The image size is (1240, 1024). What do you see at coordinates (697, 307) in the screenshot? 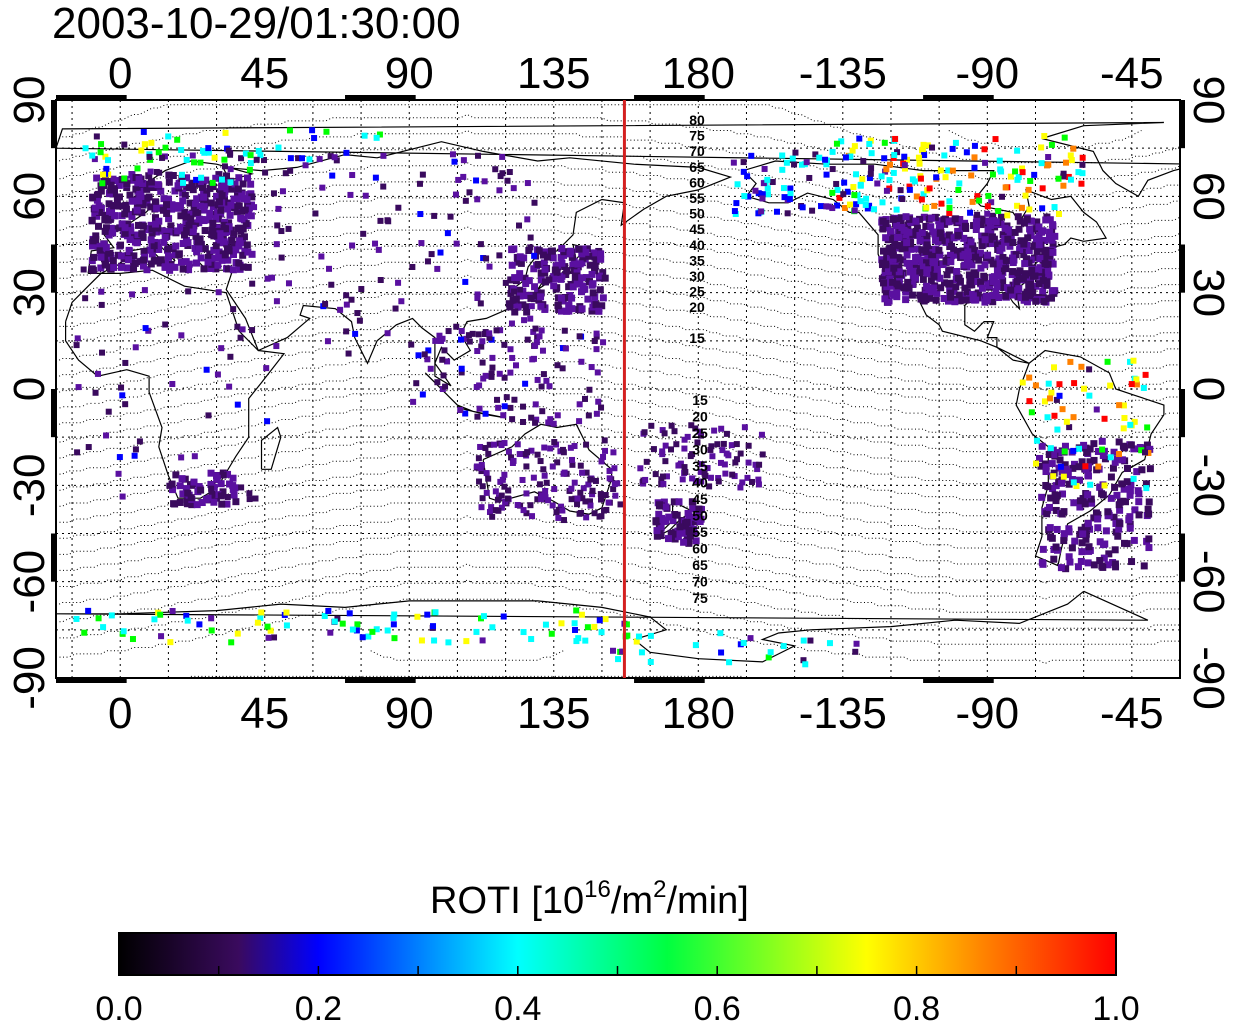
I see `contour-label-north: 20` at bounding box center [697, 307].